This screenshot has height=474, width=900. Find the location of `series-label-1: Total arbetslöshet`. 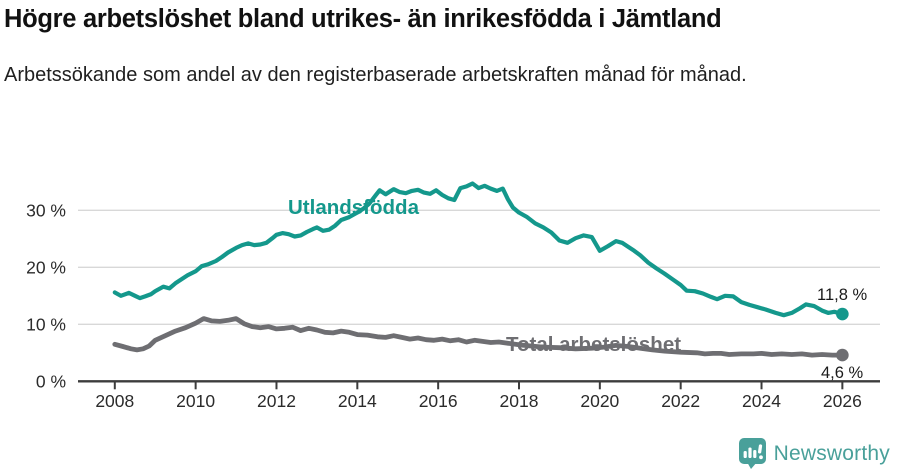

series-label-1: Total arbetslöshet is located at coordinates (593, 344).